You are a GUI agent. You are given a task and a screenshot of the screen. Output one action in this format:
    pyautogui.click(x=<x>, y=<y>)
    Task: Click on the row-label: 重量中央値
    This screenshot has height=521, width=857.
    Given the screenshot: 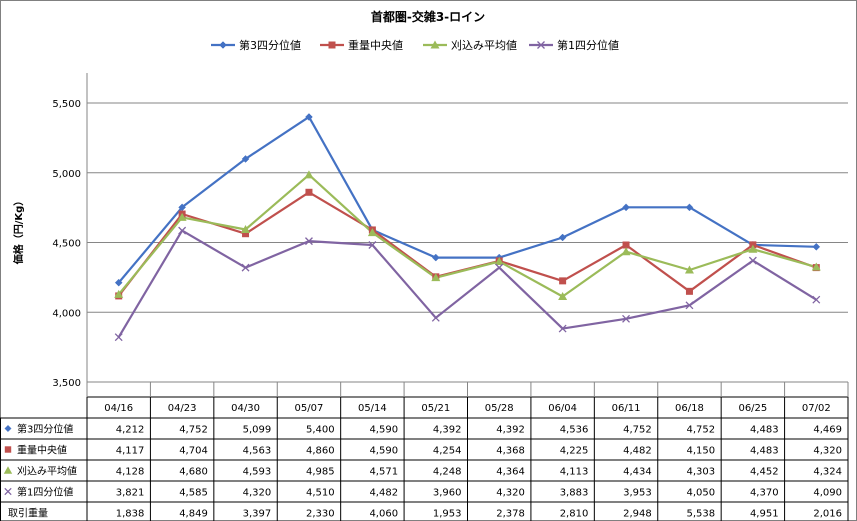 What is the action you would take?
    pyautogui.click(x=42, y=450)
    